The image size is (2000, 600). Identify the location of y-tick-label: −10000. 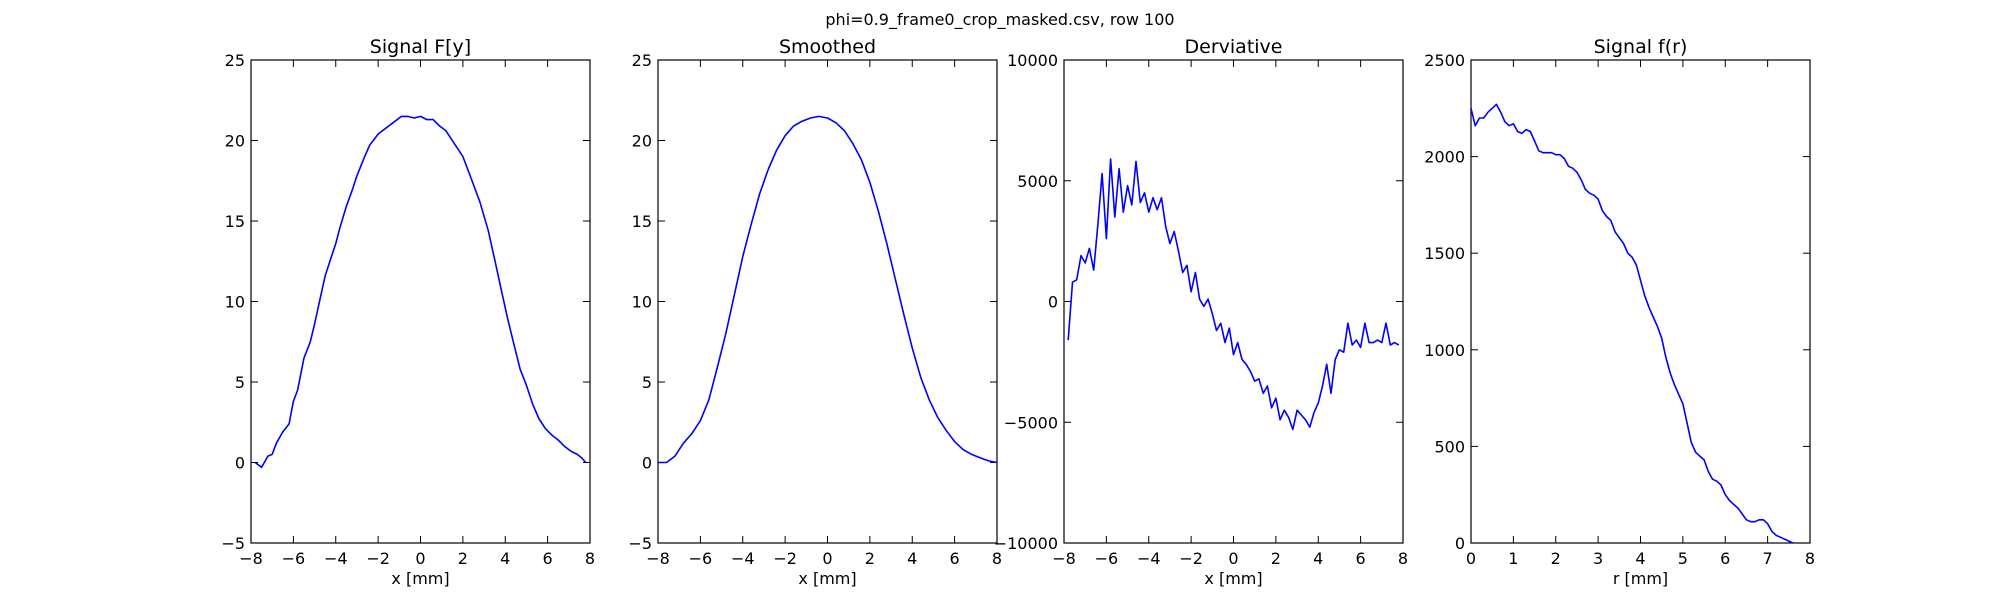
(1026, 543).